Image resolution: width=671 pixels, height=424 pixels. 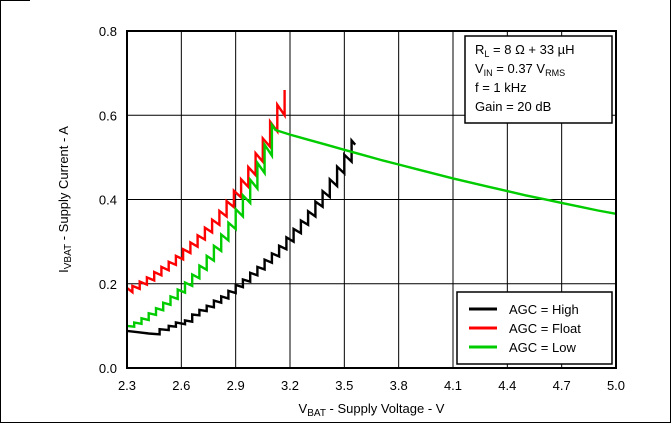 I want to click on figure-top-edge, so click(x=15, y=0).